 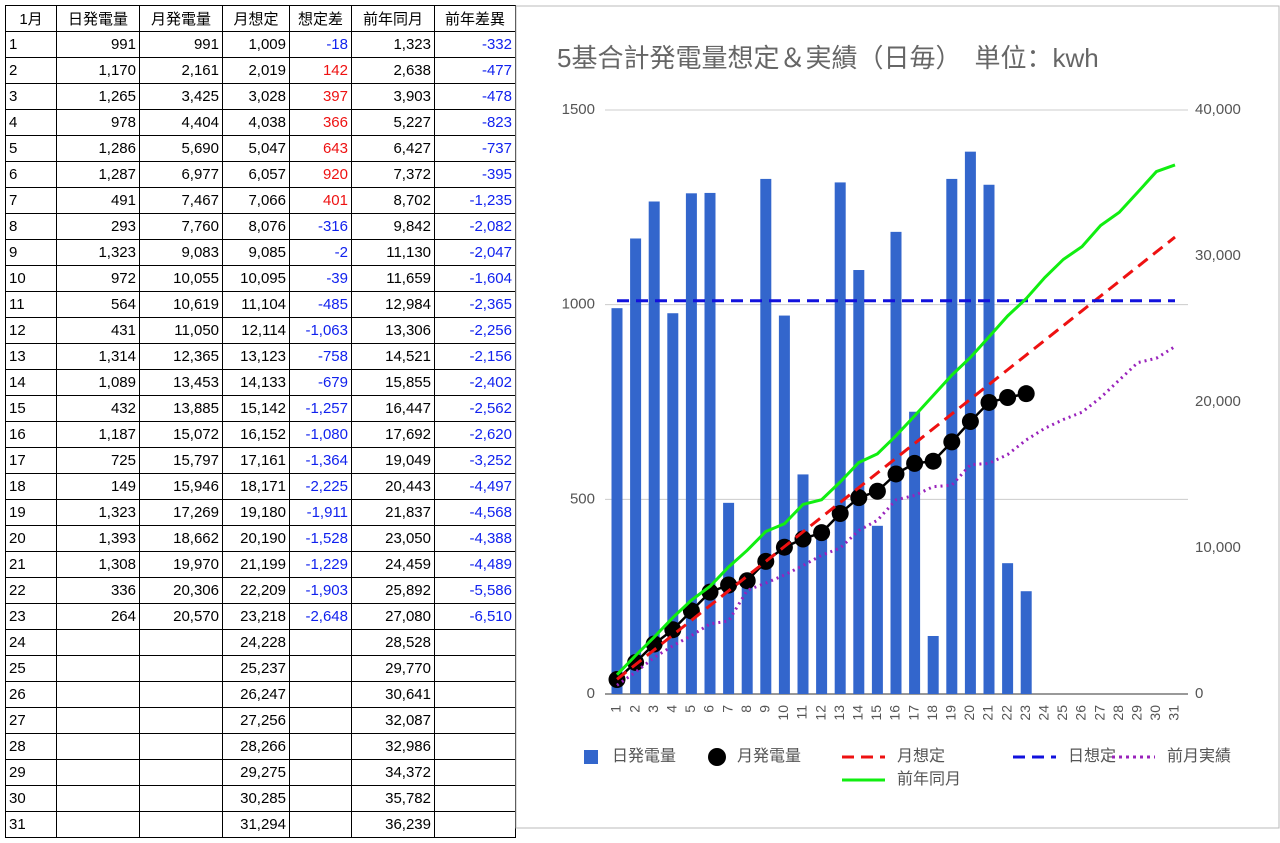 What do you see at coordinates (769, 756) in the screenshot?
I see `legend-label: 月発電量` at bounding box center [769, 756].